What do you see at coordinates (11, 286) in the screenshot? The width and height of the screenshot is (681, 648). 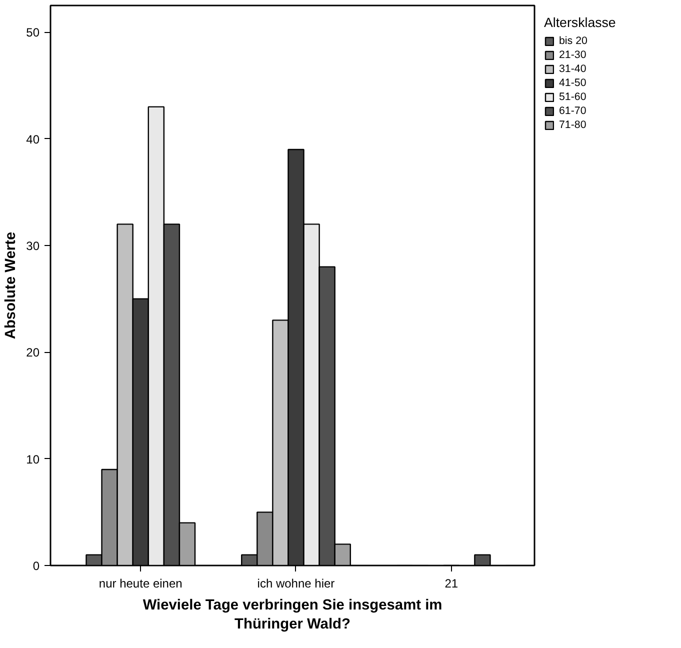 I see `y-axis-title: Absolute Werte` at bounding box center [11, 286].